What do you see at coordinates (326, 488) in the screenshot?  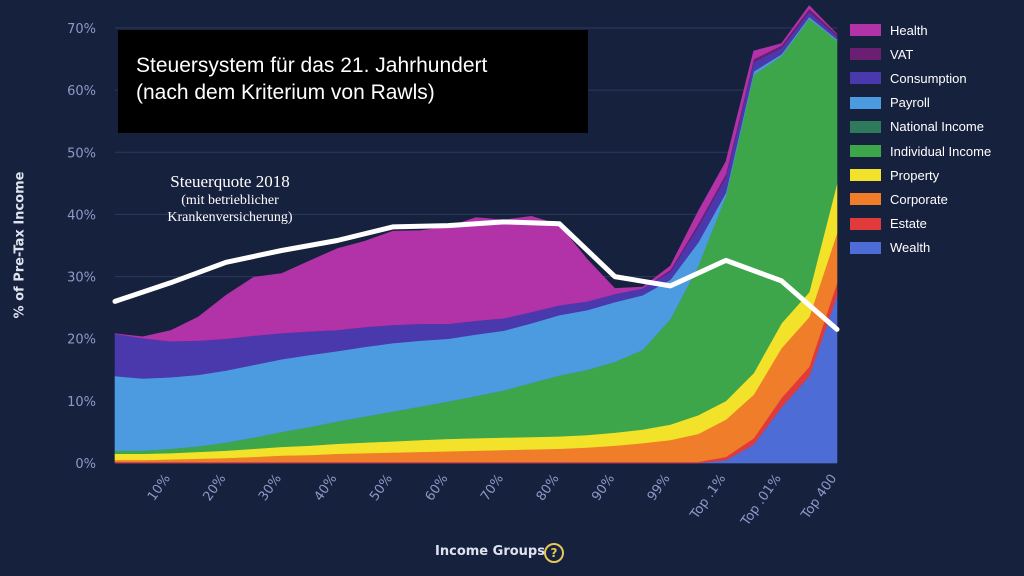 I see `x-tick-label: 40%` at bounding box center [326, 488].